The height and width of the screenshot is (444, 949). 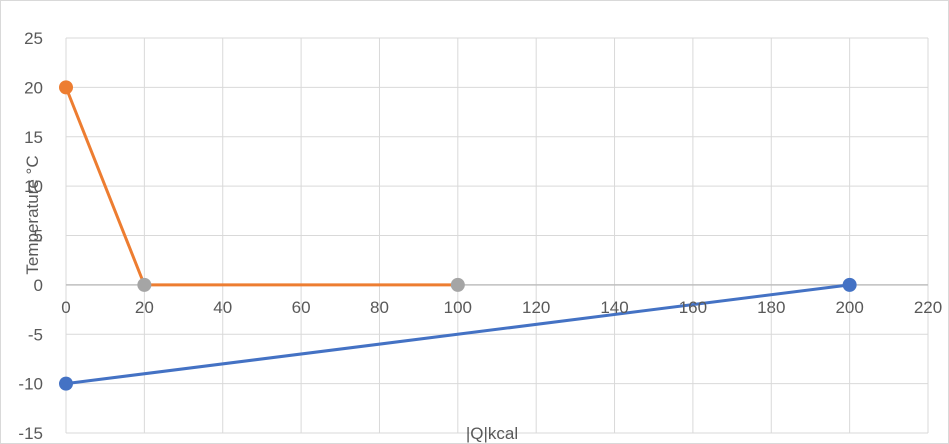 I want to click on x-tick-label: 140, so click(x=614, y=307).